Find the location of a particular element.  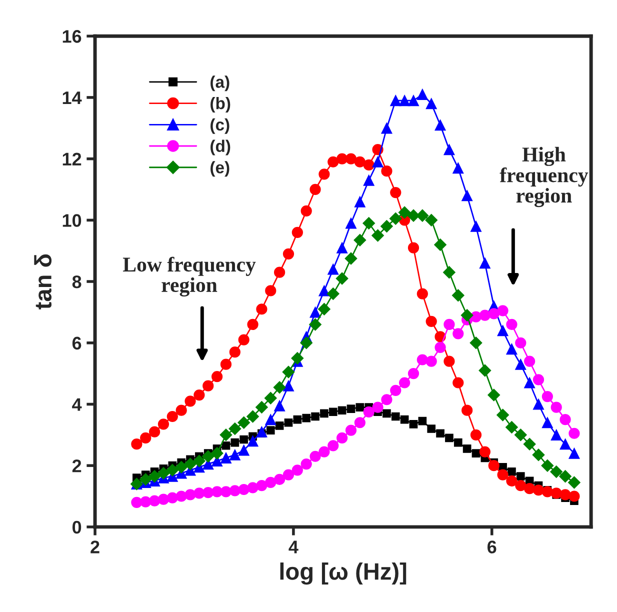

x-tick-label: 4 is located at coordinates (293, 547).